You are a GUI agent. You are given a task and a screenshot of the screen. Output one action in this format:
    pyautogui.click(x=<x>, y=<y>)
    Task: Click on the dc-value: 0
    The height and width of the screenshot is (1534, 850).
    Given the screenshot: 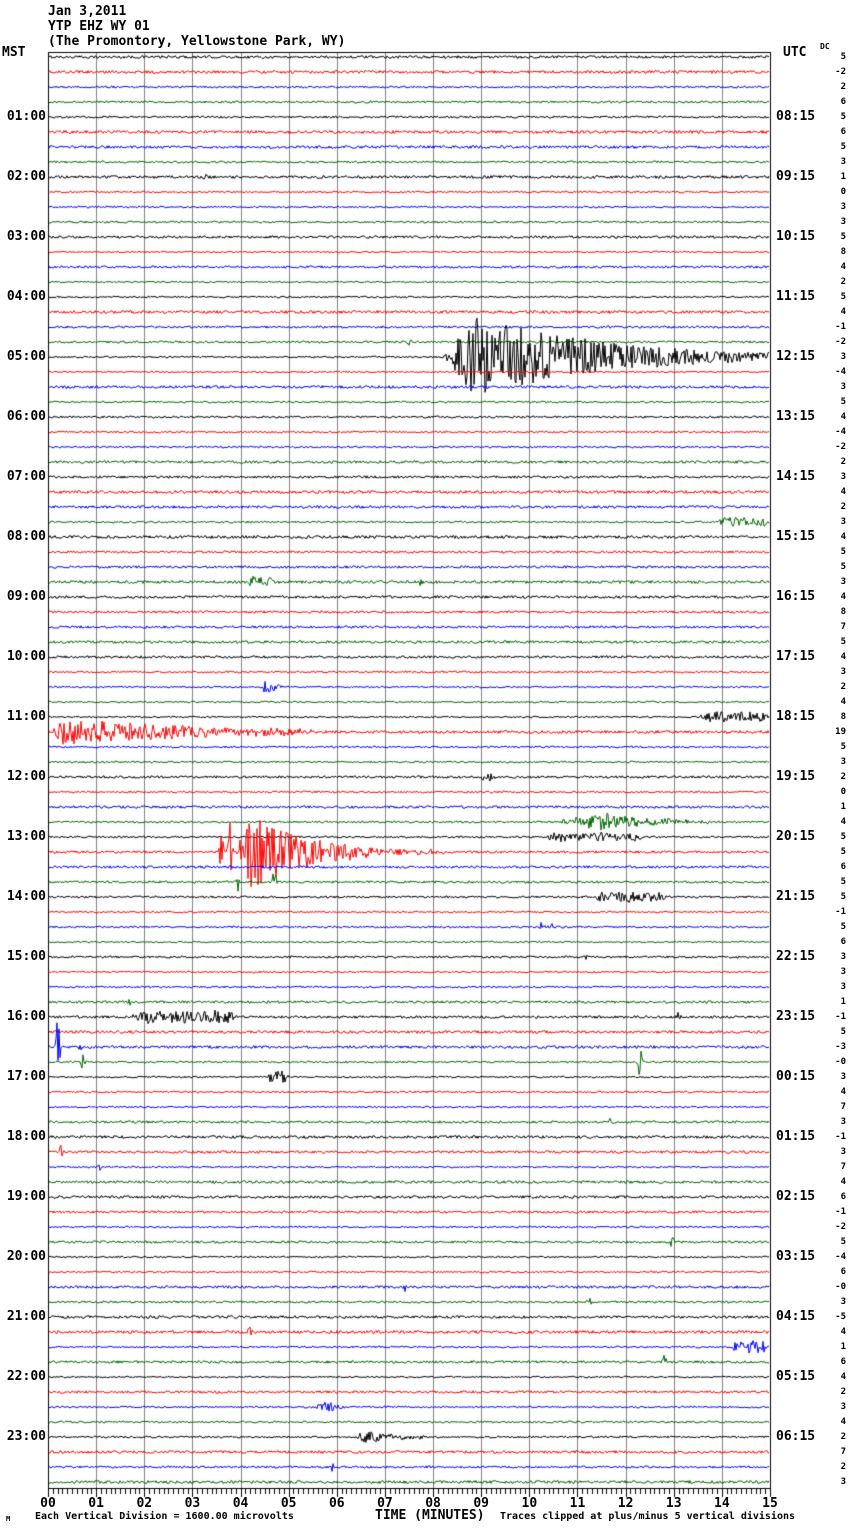 What is the action you would take?
    pyautogui.click(x=843, y=792)
    